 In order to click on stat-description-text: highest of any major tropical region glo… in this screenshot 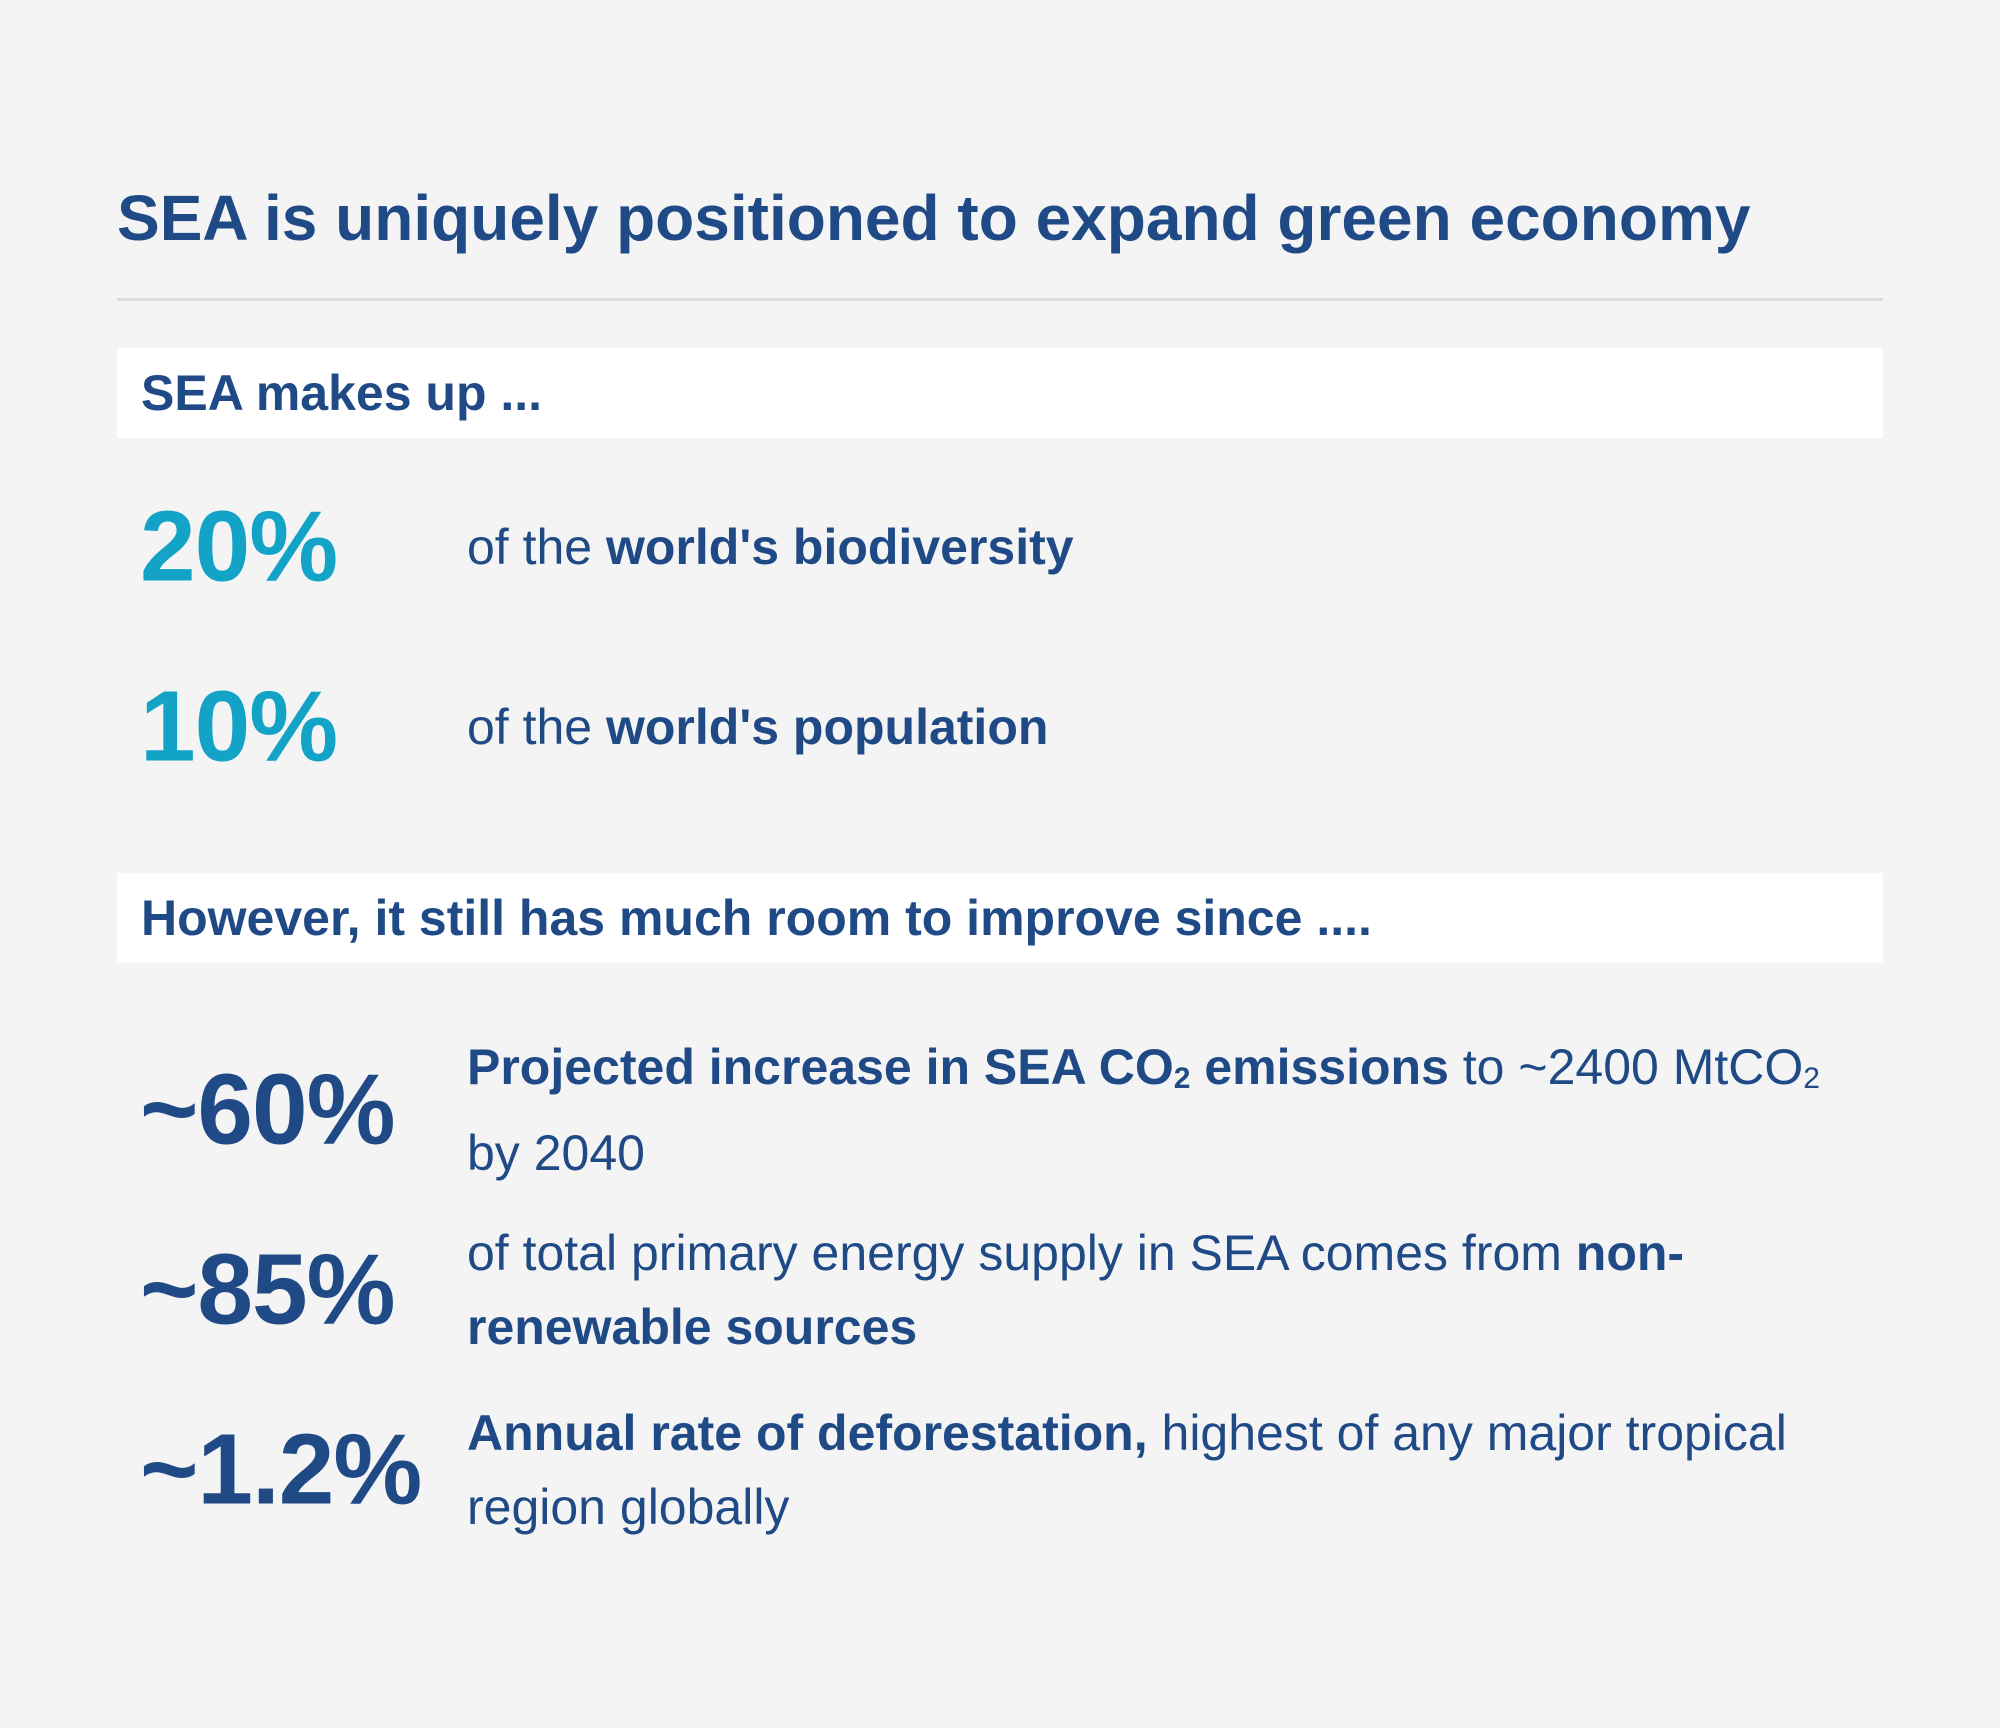, I will do `click(1127, 1470)`.